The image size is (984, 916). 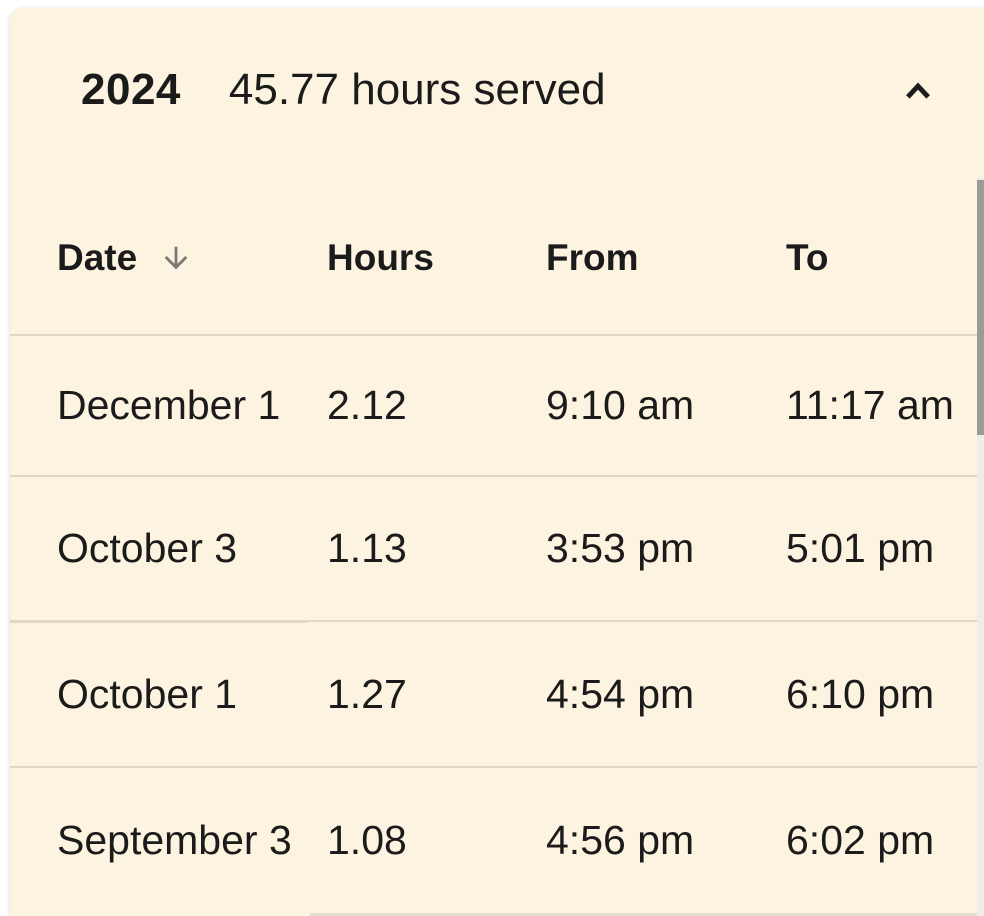 I want to click on cell-hours: 1.27, so click(x=367, y=693).